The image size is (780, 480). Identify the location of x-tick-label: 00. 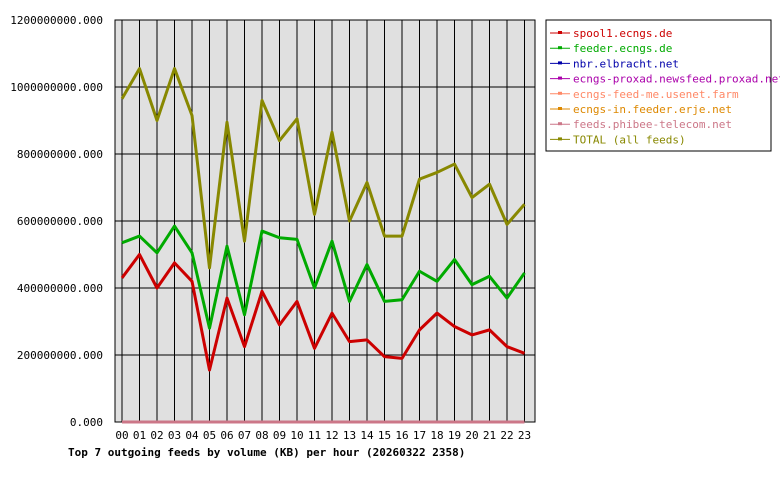
(121, 435).